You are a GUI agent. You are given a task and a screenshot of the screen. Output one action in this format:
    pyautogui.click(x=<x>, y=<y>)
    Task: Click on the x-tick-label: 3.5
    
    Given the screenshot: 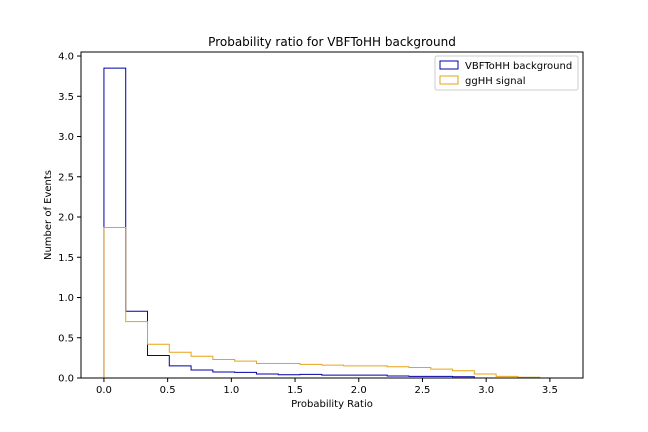 What is the action you would take?
    pyautogui.click(x=550, y=390)
    